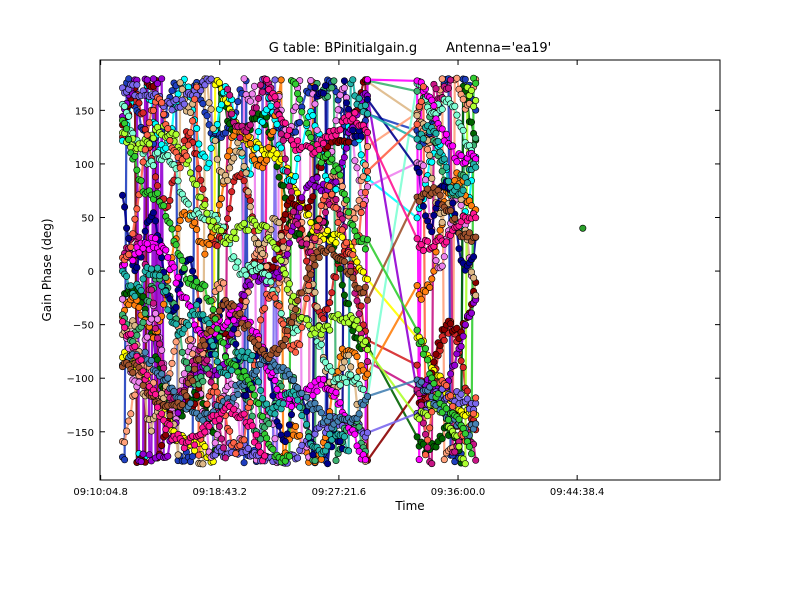 The height and width of the screenshot is (600, 800). What do you see at coordinates (83, 326) in the screenshot?
I see `y-tick-label: −50` at bounding box center [83, 326].